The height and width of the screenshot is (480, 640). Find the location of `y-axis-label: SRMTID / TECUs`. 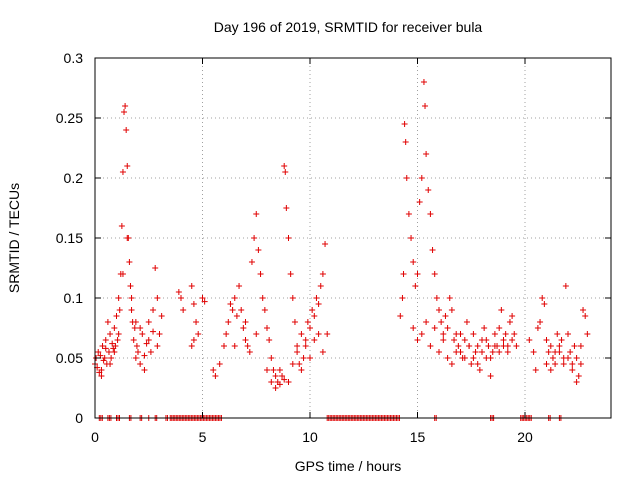

y-axis-label: SRMTID / TECUs is located at coordinates (14, 238).